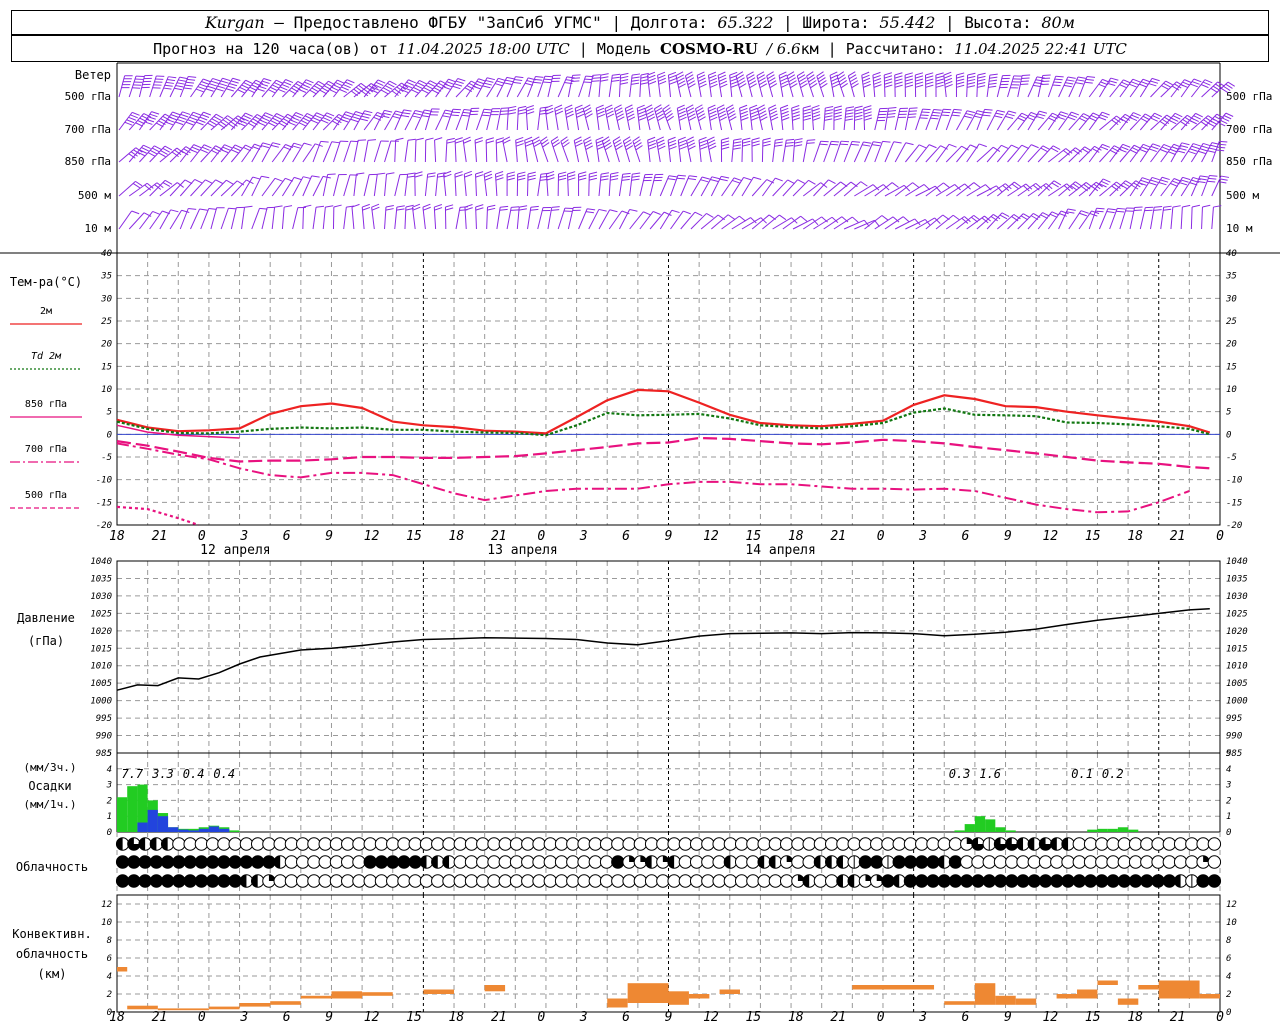 Image resolution: width=1280 pixels, height=1024 pixels. Describe the element at coordinates (109, 977) in the screenshot. I see `y-tick-label-left: 4` at that location.